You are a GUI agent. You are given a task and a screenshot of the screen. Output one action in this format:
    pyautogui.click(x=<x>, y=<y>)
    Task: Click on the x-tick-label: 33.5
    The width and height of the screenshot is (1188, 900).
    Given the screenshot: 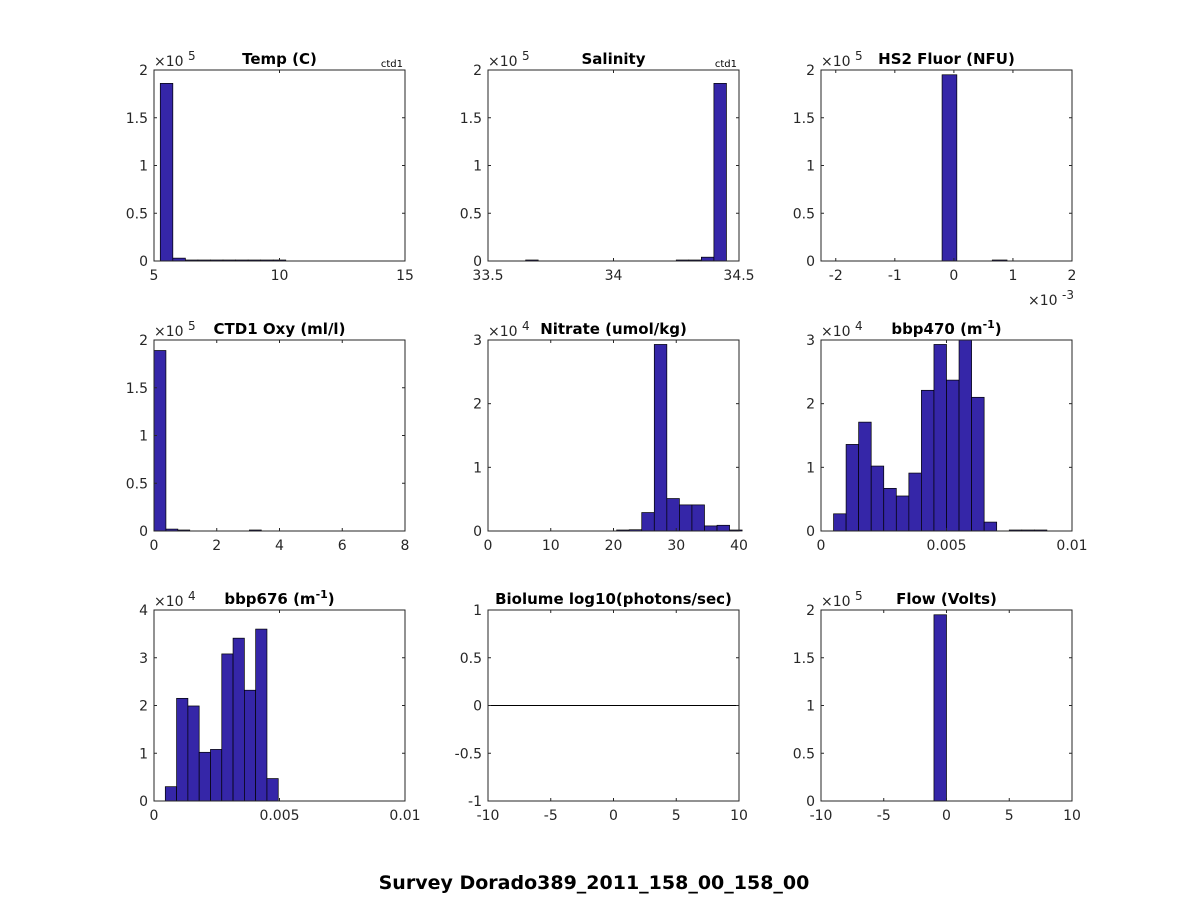 What is the action you would take?
    pyautogui.click(x=487, y=276)
    